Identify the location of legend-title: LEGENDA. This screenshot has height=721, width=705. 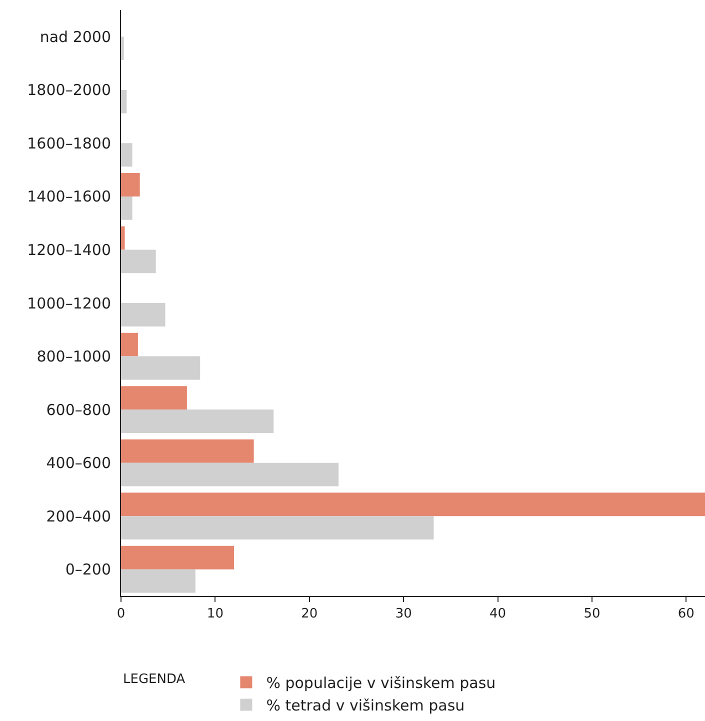
(170, 679).